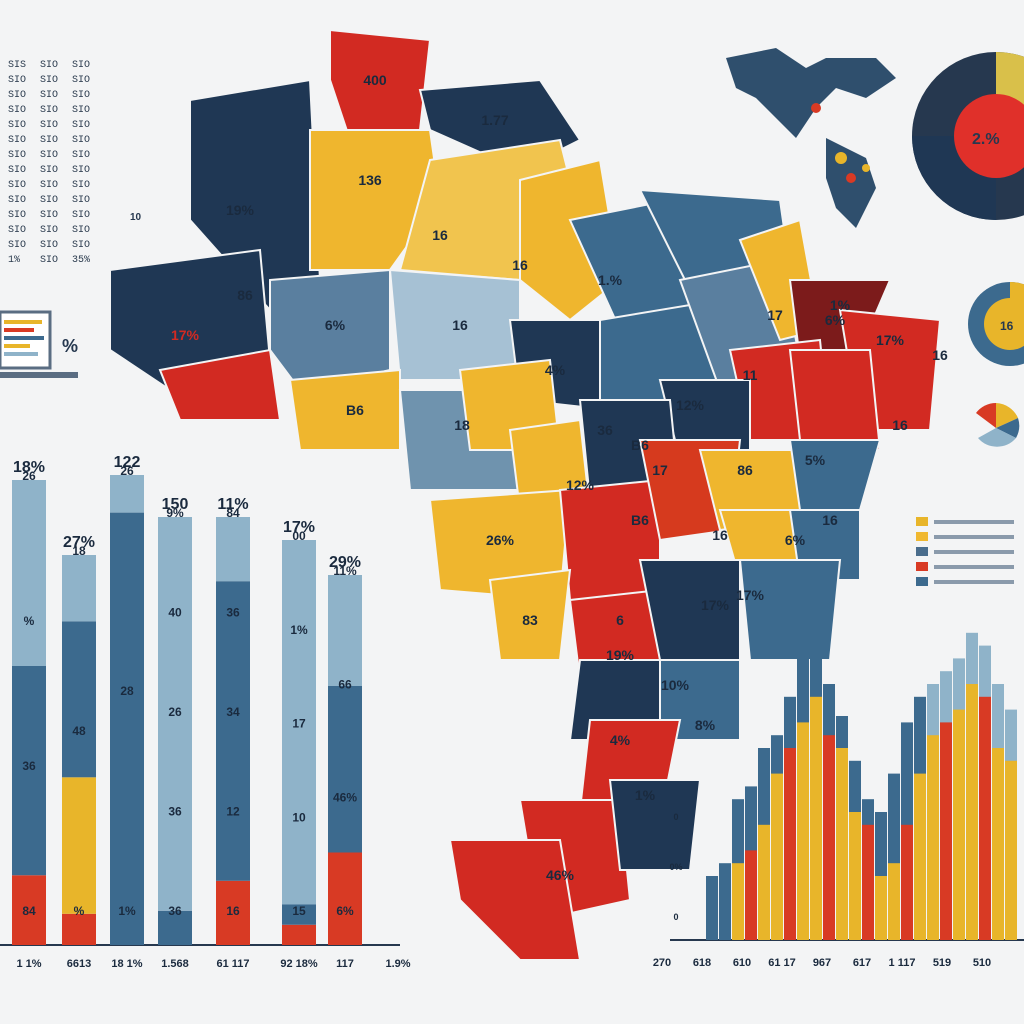 This screenshot has height=1024, width=1024. Describe the element at coordinates (232, 964) in the screenshot. I see `x-tick-label: 61 117` at that location.